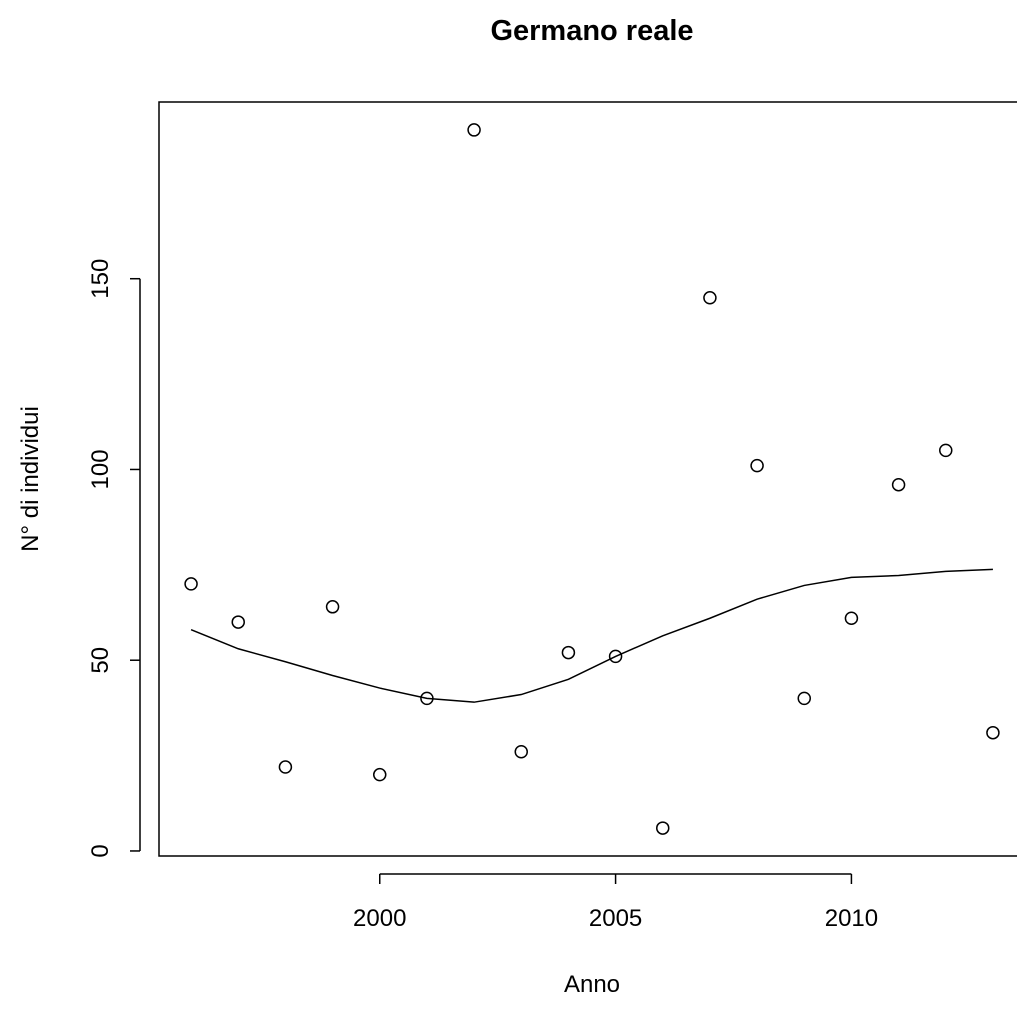 Image resolution: width=1017 pixels, height=1009 pixels. What do you see at coordinates (592, 984) in the screenshot?
I see `x-axis-title: Anno` at bounding box center [592, 984].